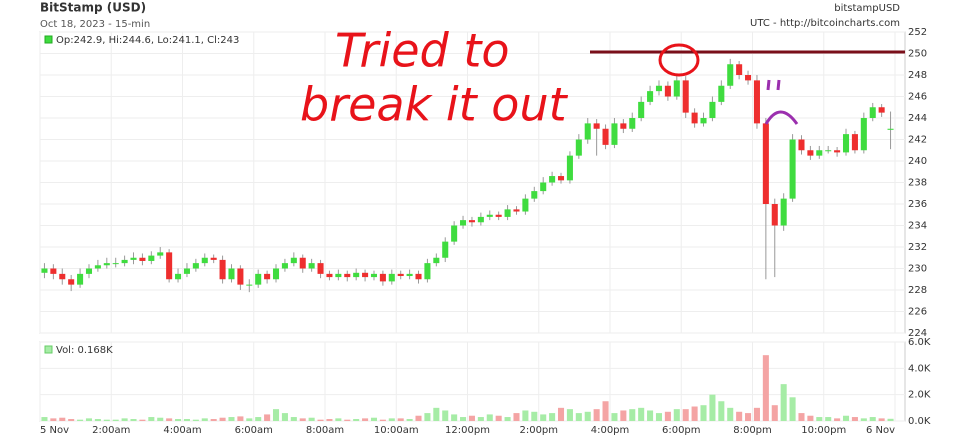 The width and height of the screenshot is (965, 437). I want to click on x-tick-label: 6:00am, so click(254, 430).